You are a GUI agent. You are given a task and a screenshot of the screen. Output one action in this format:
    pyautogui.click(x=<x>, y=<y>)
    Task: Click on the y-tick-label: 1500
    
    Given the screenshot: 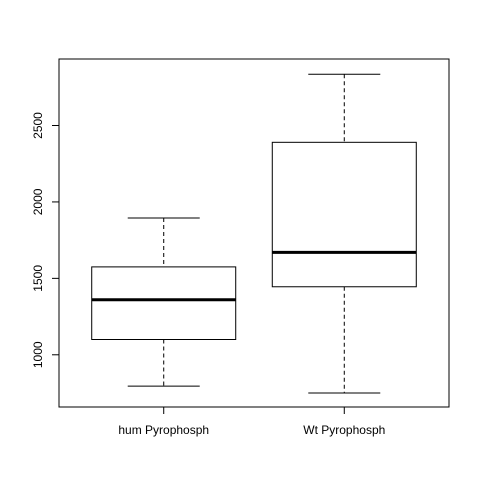 What is the action you would take?
    pyautogui.click(x=38, y=278)
    